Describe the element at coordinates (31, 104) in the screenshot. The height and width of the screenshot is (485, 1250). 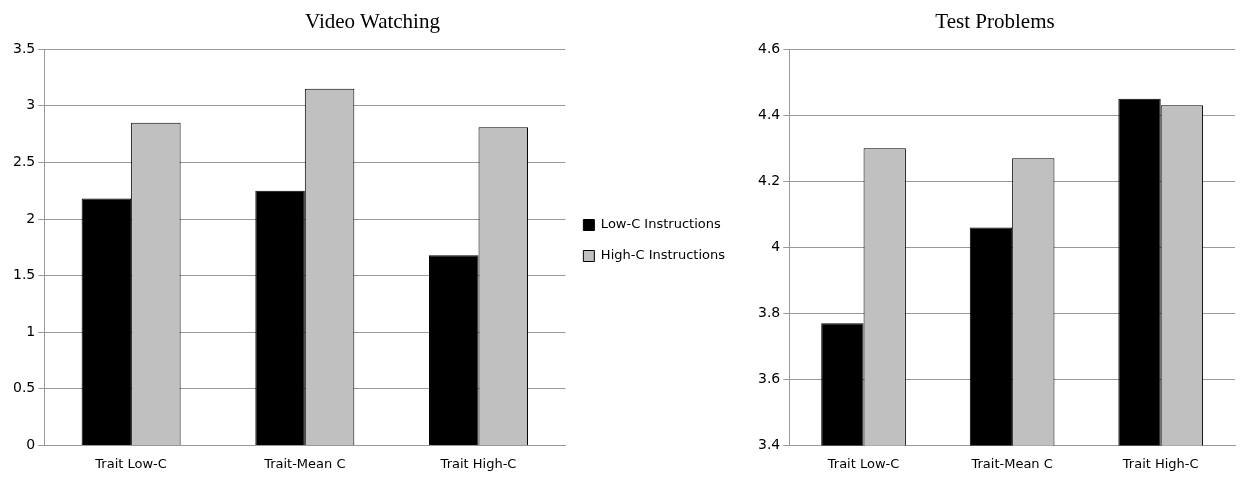
I see `y-tick-label: 3` at that location.